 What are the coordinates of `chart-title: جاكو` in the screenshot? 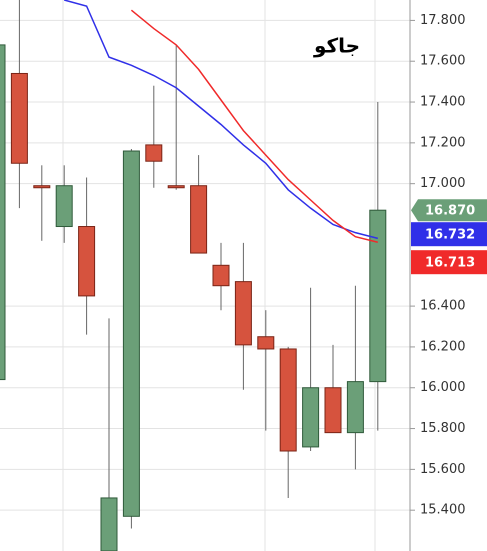 It's located at (336, 46).